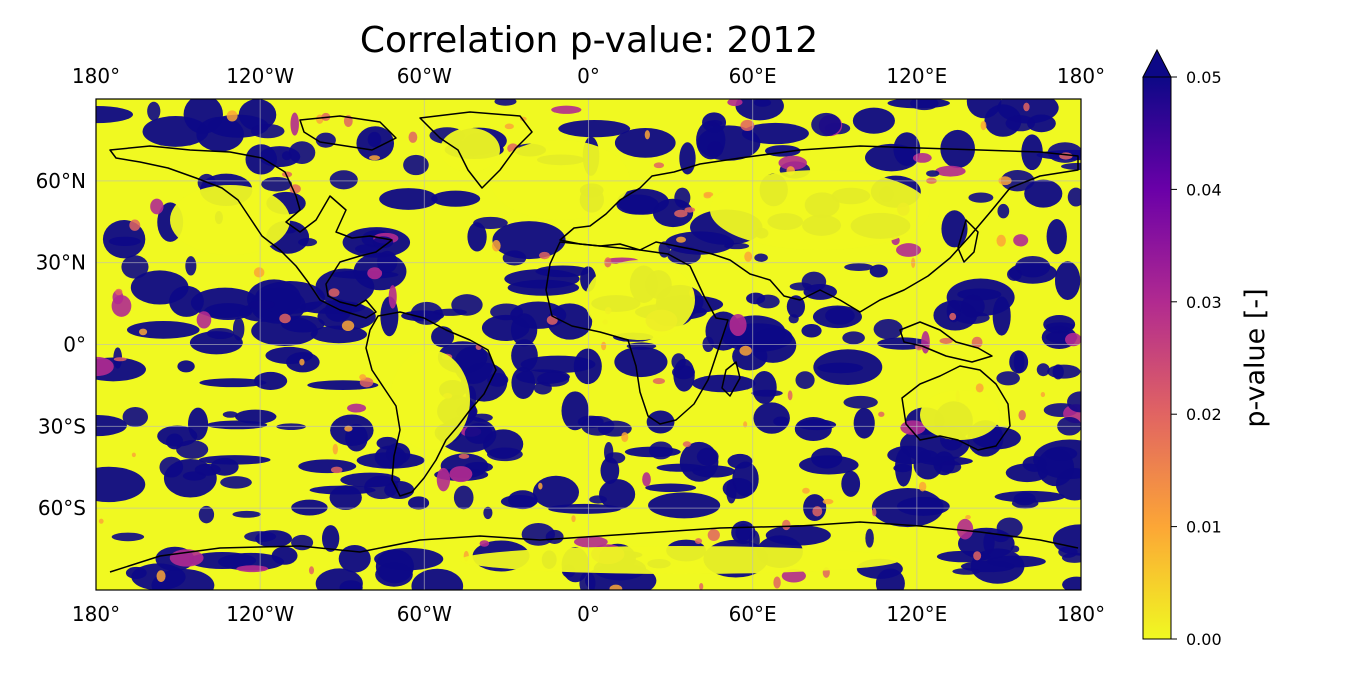 The height and width of the screenshot is (675, 1350). What do you see at coordinates (1157, 358) in the screenshot?
I see `colorbar-frame` at bounding box center [1157, 358].